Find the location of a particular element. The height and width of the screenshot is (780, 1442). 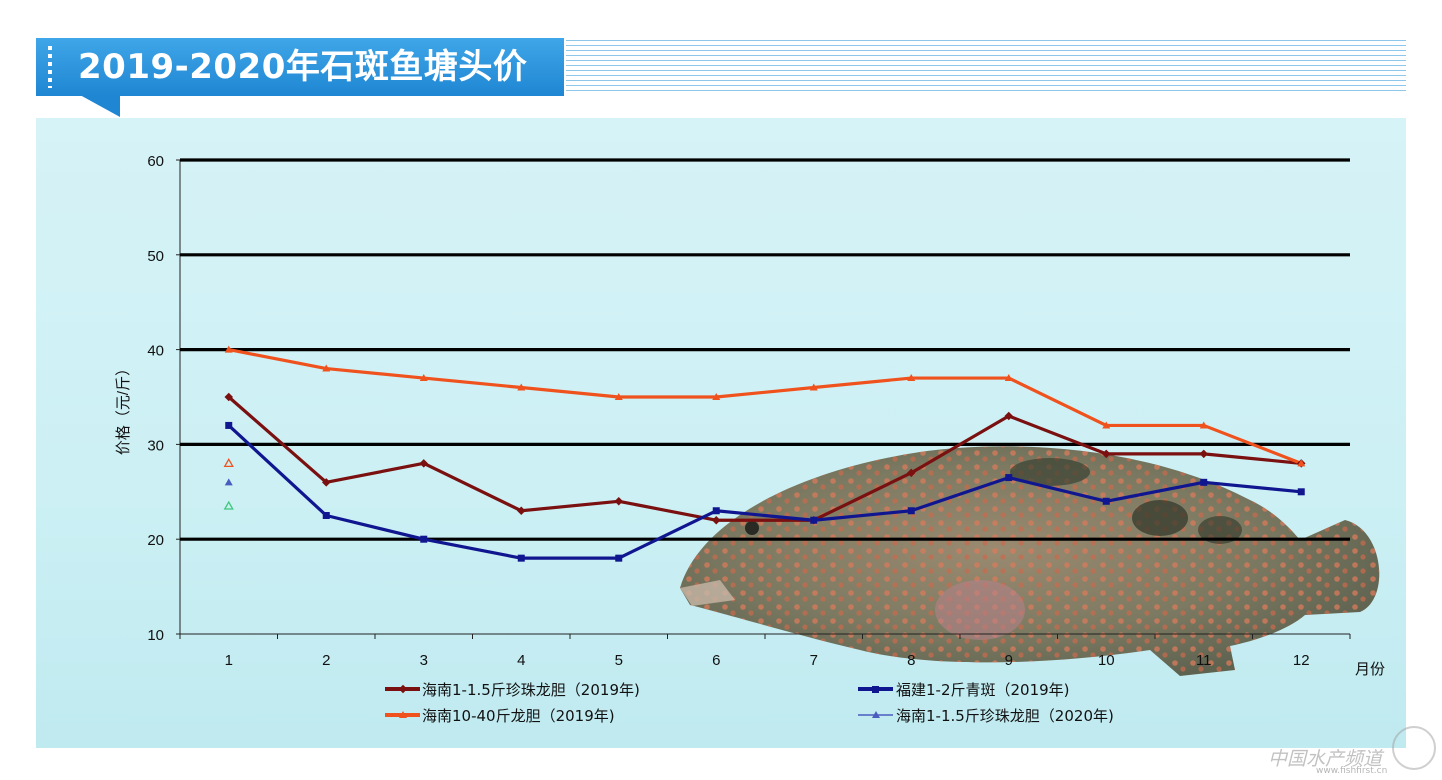

legend-item: 海南10-40斤龙胆（2019年) is located at coordinates (500, 716).